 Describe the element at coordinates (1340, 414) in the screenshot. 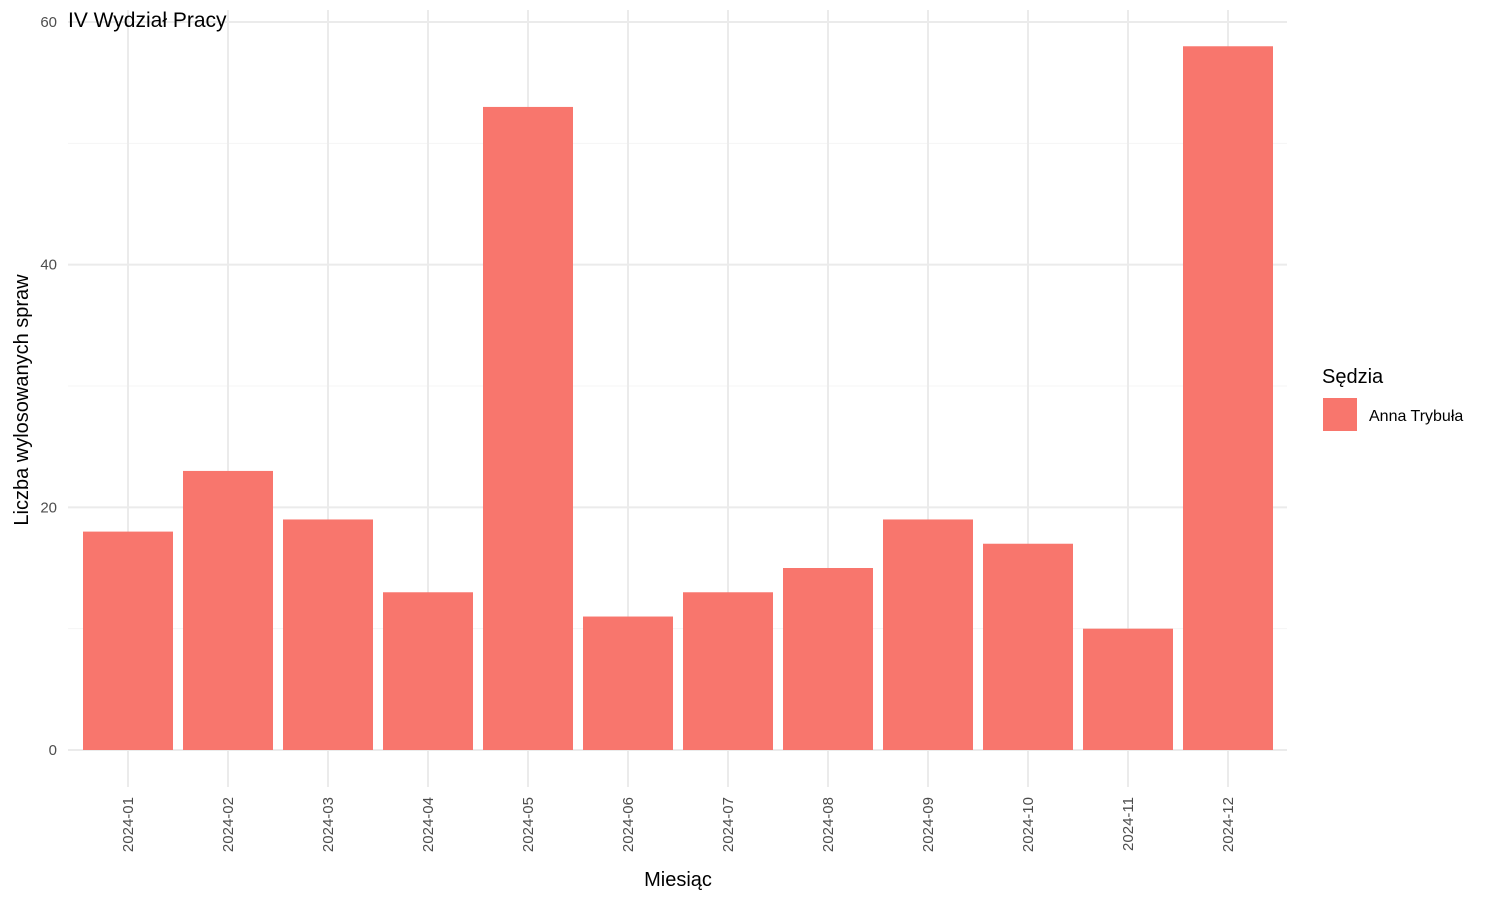

I see `legend-key` at that location.